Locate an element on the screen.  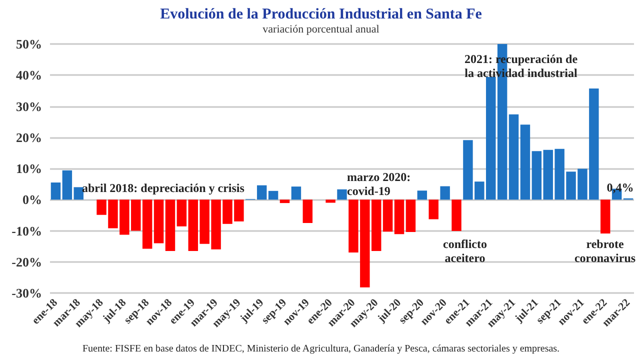
y-tick-label: 50% is located at coordinates (29, 44).